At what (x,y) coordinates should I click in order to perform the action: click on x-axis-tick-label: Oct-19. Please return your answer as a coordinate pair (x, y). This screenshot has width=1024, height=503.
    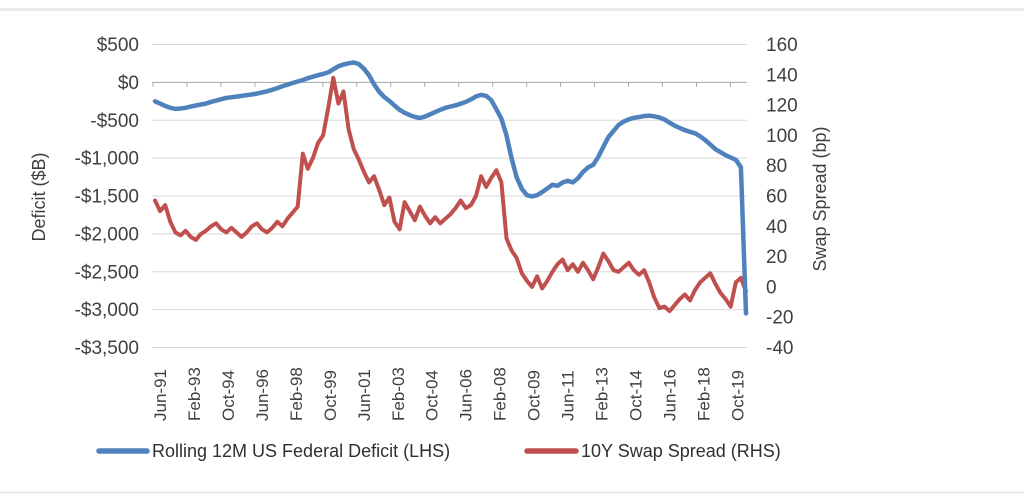
    Looking at the image, I should click on (737, 395).